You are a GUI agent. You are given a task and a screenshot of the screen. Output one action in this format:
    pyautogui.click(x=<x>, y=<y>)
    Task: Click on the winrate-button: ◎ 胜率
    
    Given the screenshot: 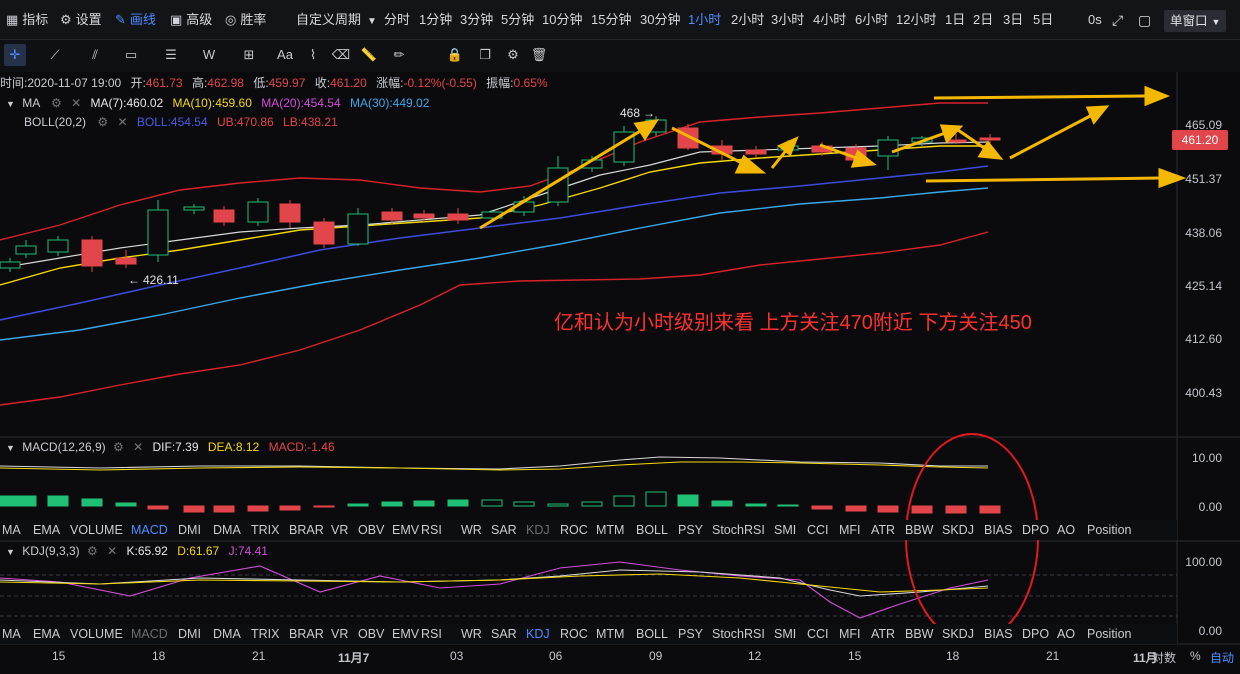 What is the action you would take?
    pyautogui.click(x=245, y=20)
    